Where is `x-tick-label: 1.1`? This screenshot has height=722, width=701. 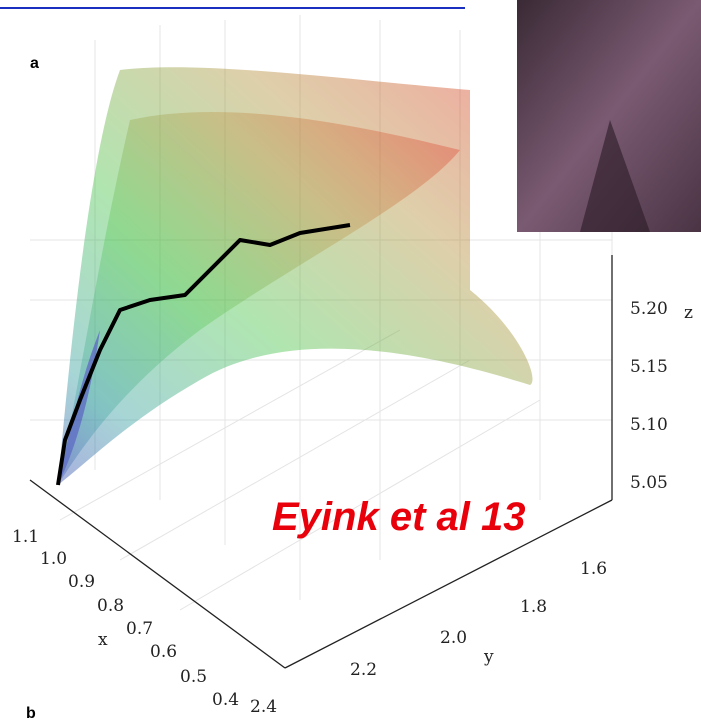
x-tick-label: 1.1 is located at coordinates (25, 537).